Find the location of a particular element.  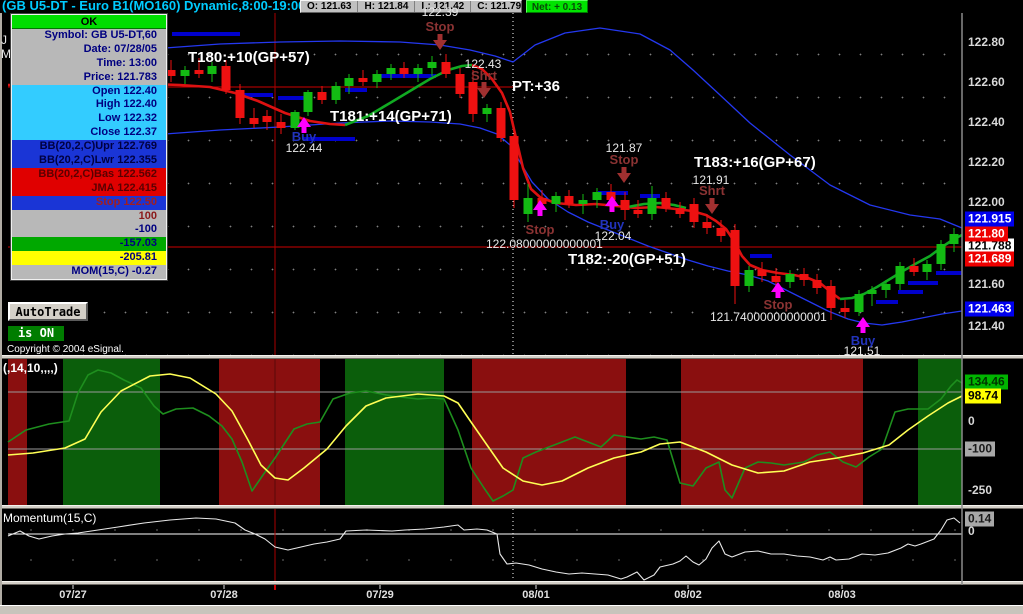

ohlc-item: L: 121.42 is located at coordinates (442, 6).